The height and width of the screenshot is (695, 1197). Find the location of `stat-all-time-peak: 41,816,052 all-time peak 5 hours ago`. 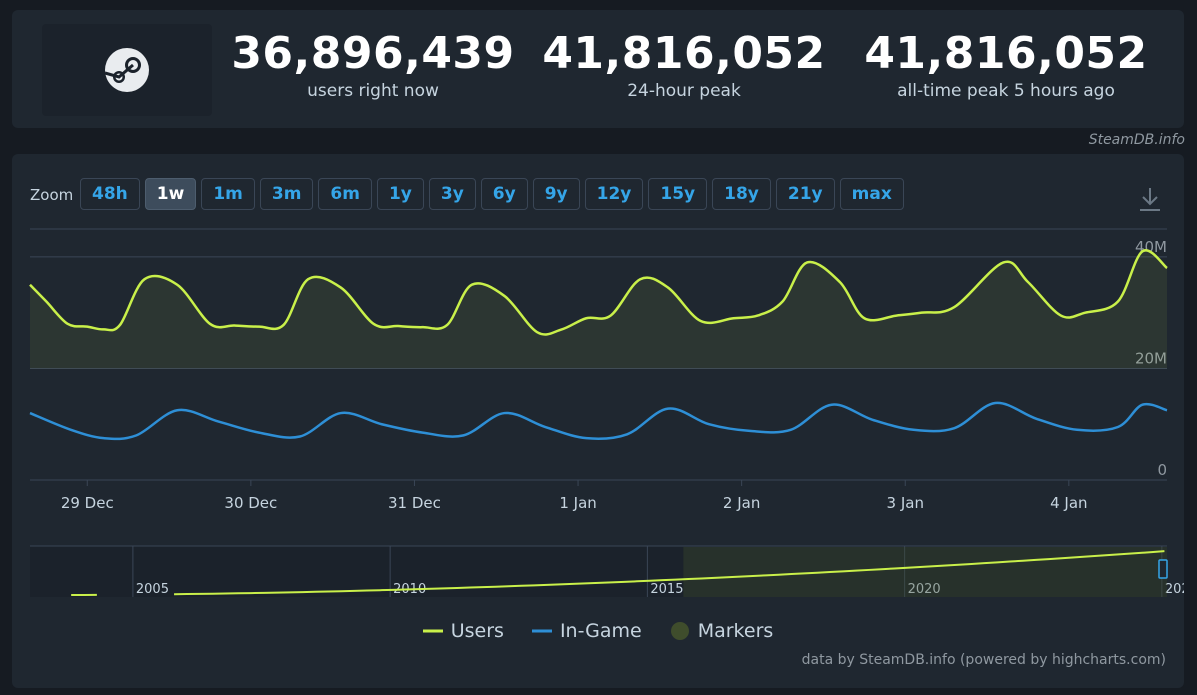

stat-all-time-peak: 41,816,052 all-time peak 5 hours ago is located at coordinates (1006, 65).